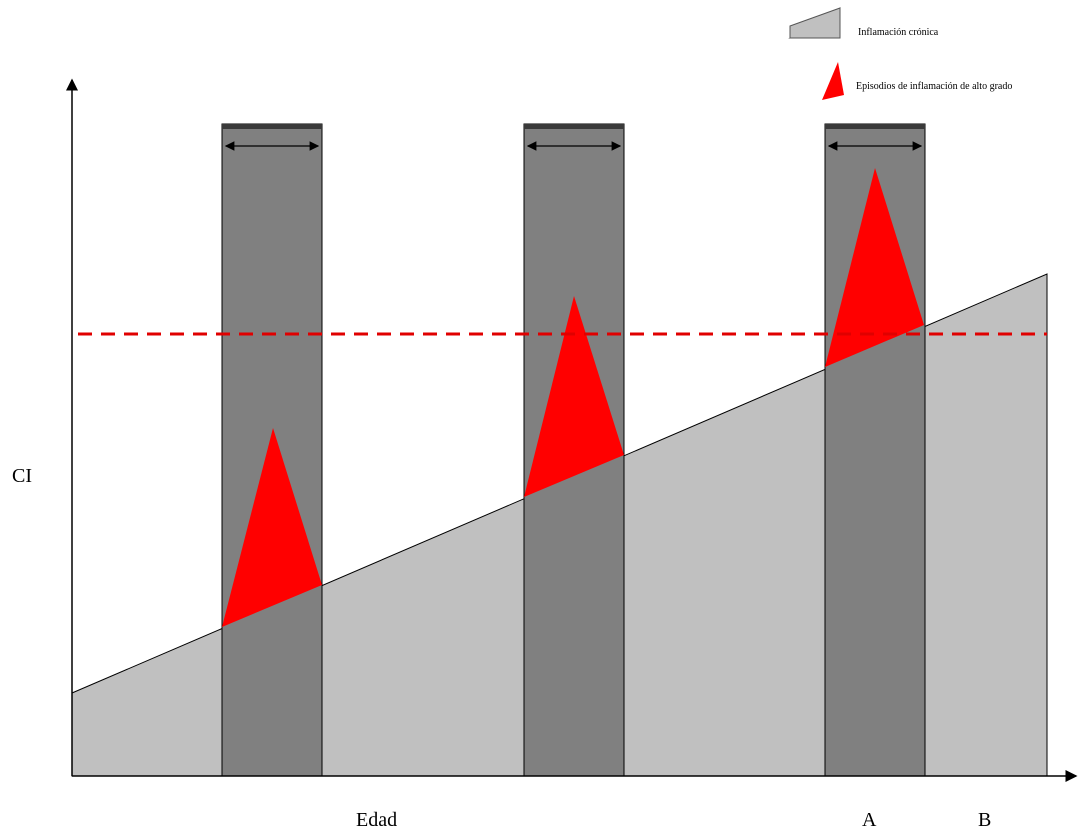 This screenshot has width=1087, height=834. What do you see at coordinates (934, 86) in the screenshot?
I see `episodes-legend-label: Episodios de inflamación de alto grado` at bounding box center [934, 86].